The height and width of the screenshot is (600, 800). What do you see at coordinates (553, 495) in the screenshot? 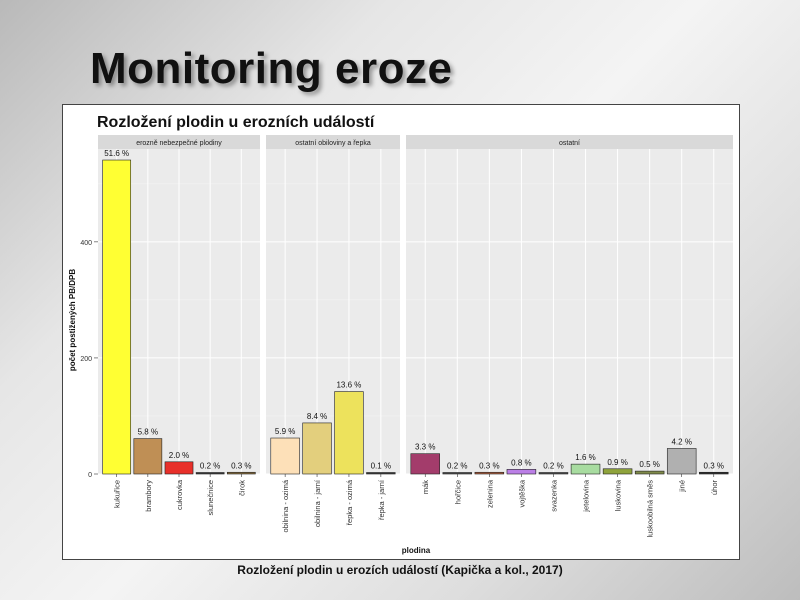
I see `x-tick-label: svazenka` at bounding box center [553, 495].